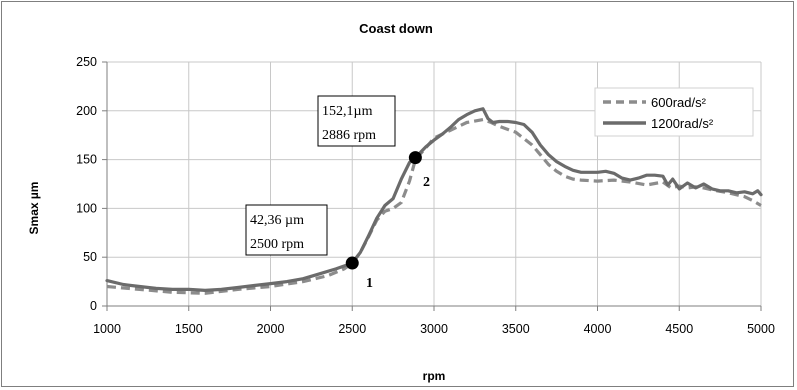 The width and height of the screenshot is (797, 390). Describe the element at coordinates (679, 102) in the screenshot. I see `legend-label-600: 600rad/s²` at that location.